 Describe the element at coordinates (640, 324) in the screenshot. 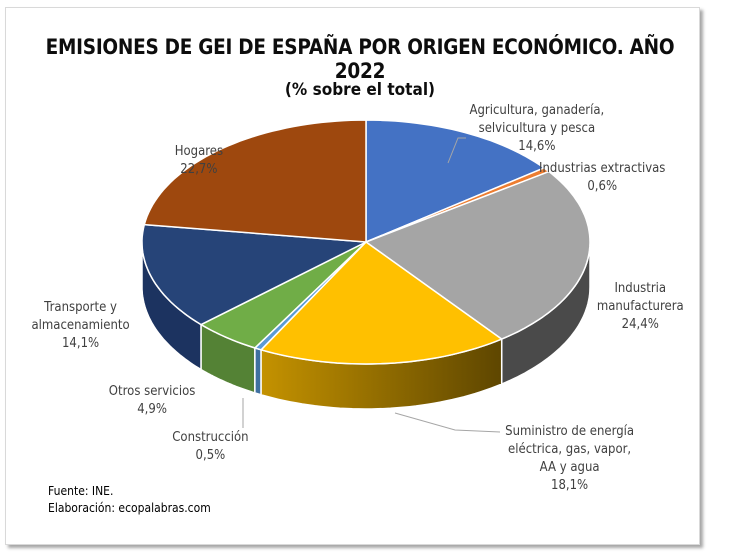

I see `label-value: 24,4%` at that location.